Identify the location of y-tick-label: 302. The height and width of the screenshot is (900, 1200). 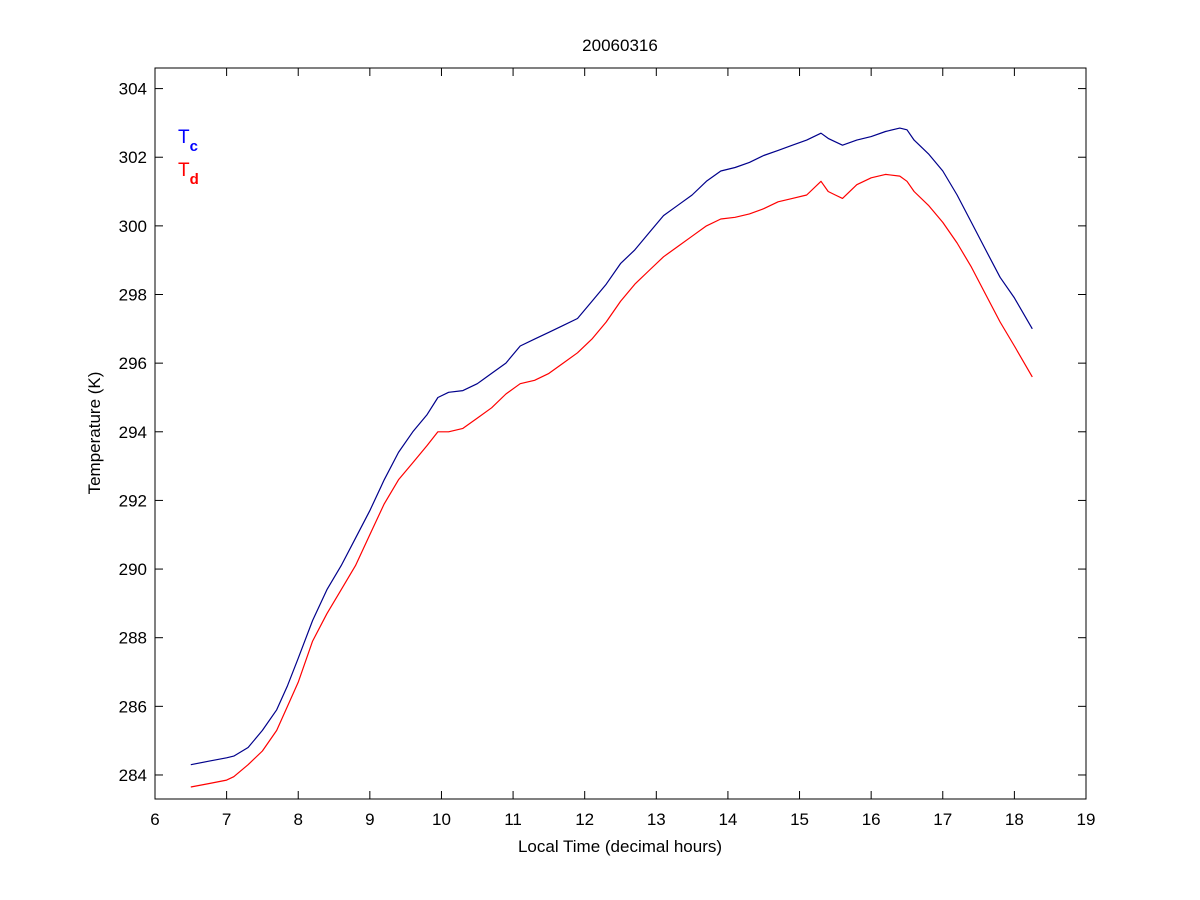
(133, 157).